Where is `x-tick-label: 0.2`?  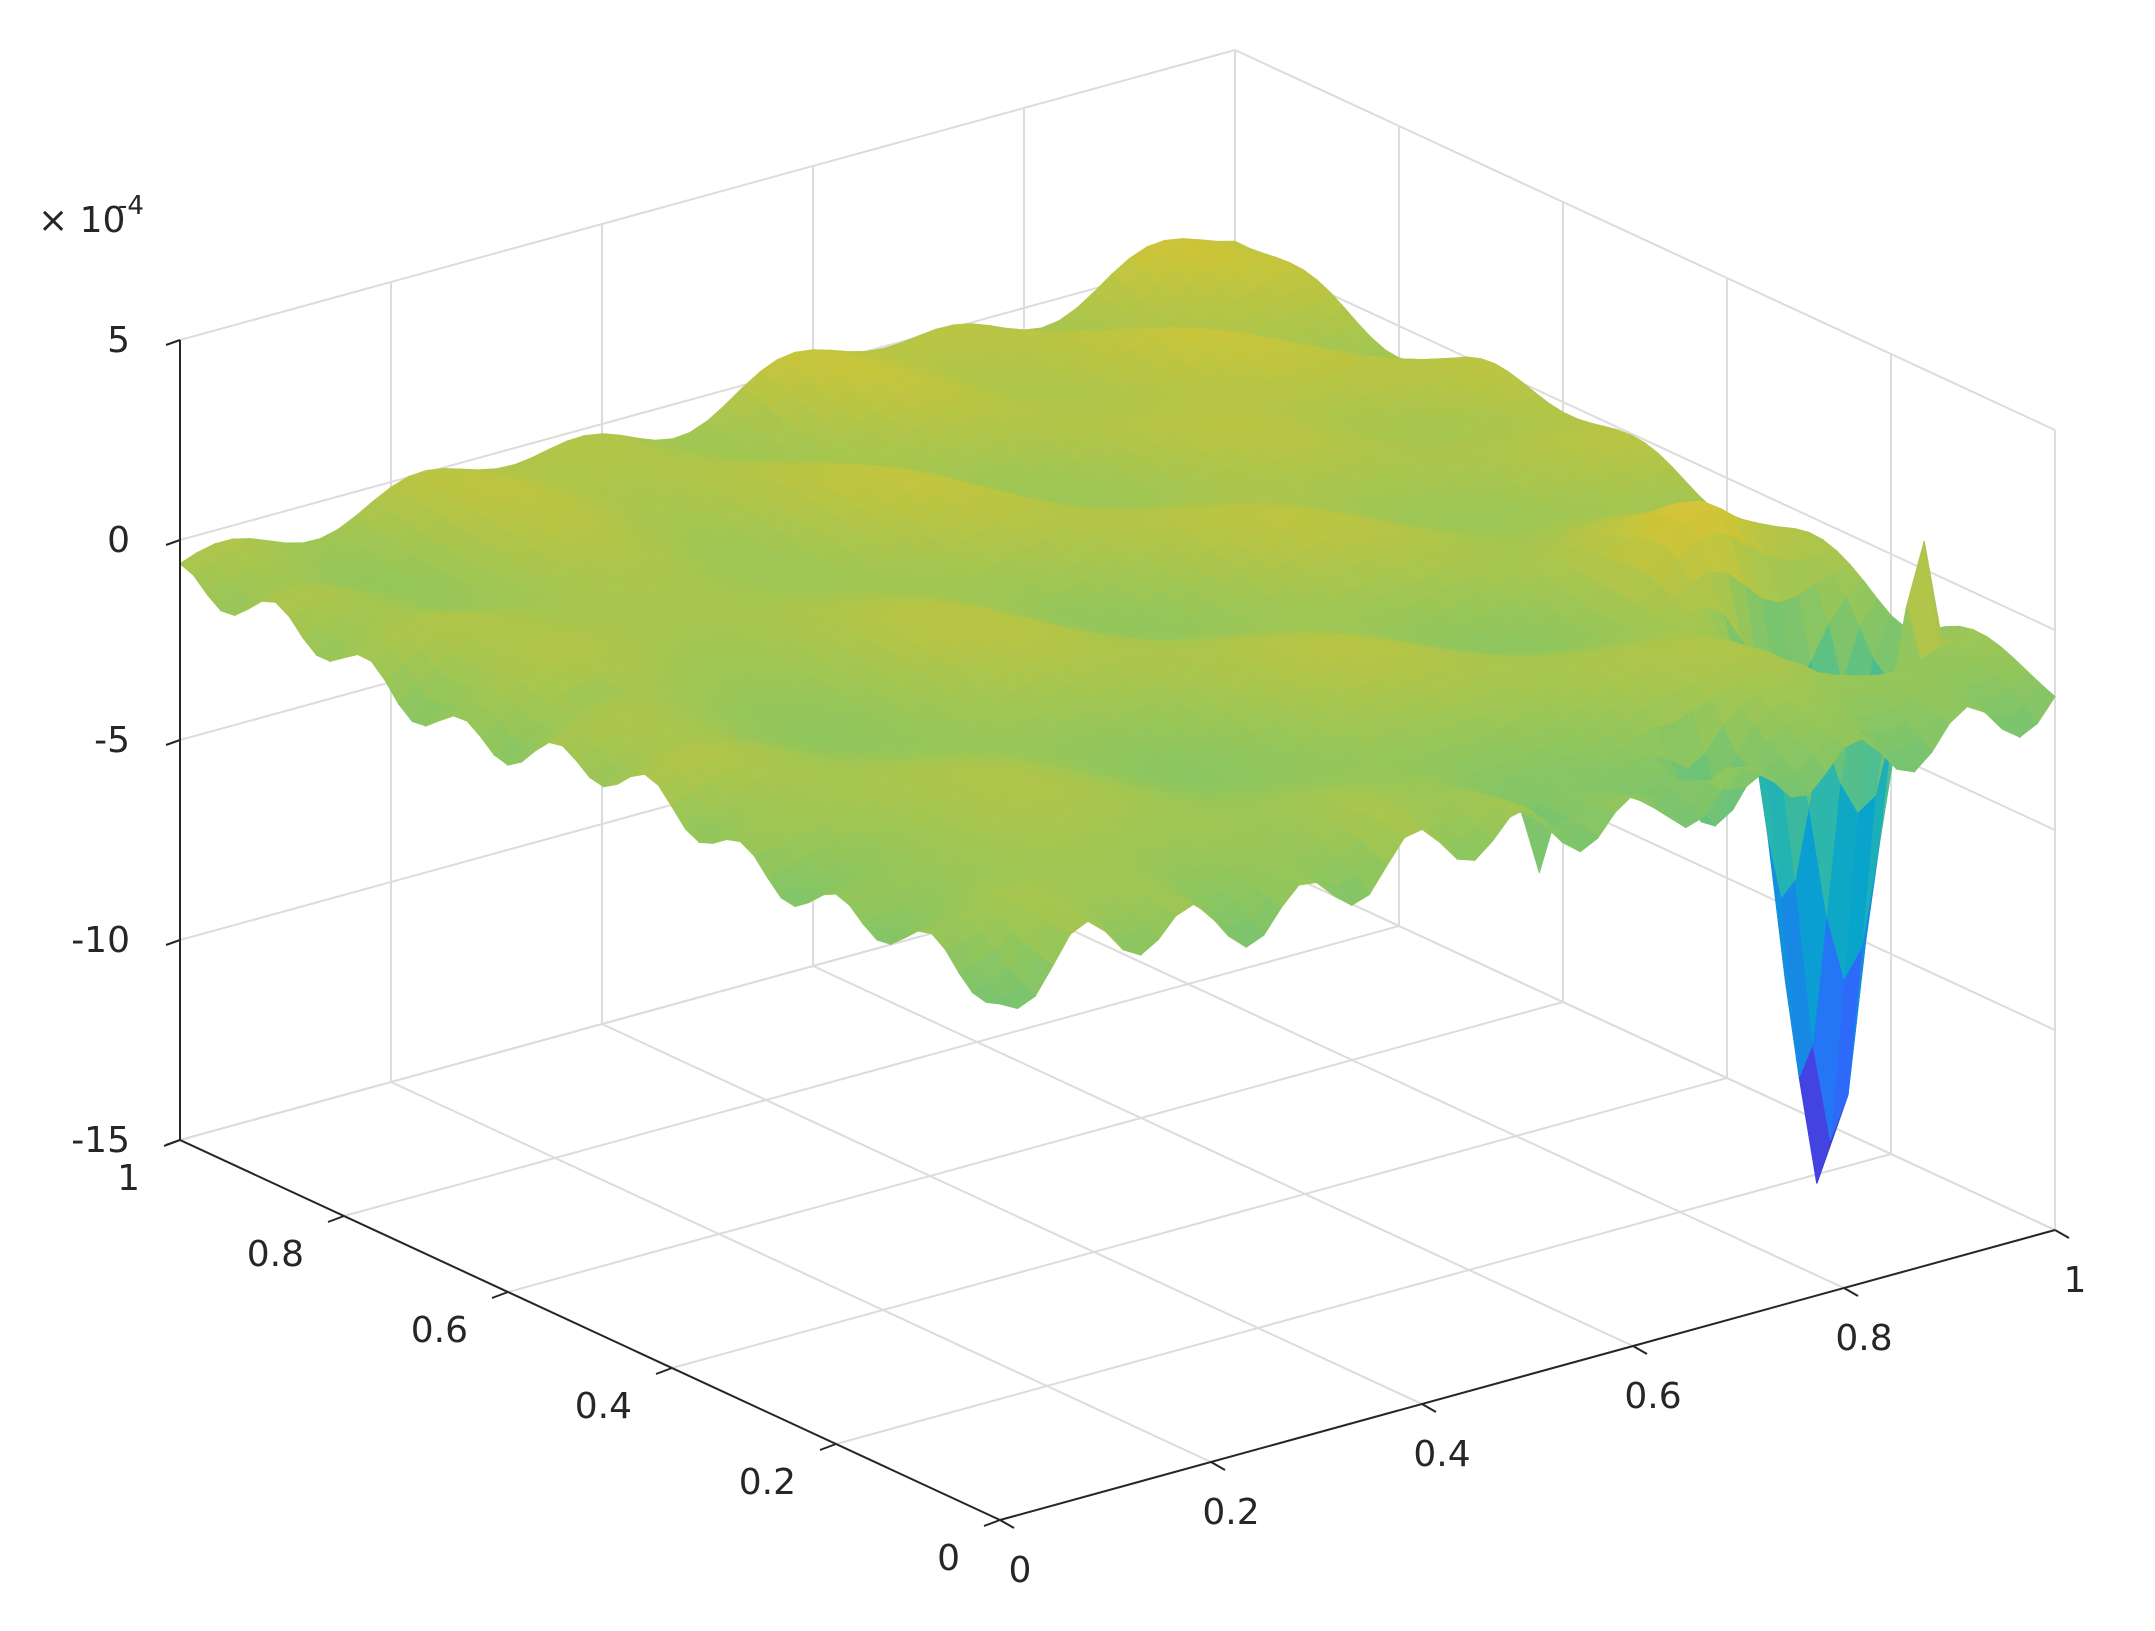 x-tick-label: 0.2 is located at coordinates (1230, 1512).